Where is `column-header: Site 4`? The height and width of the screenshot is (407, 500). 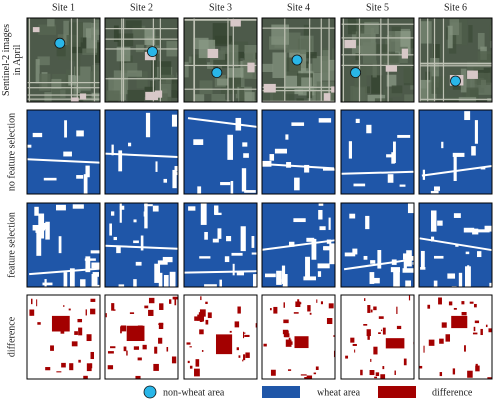 column-header: Site 4 is located at coordinates (298, 7).